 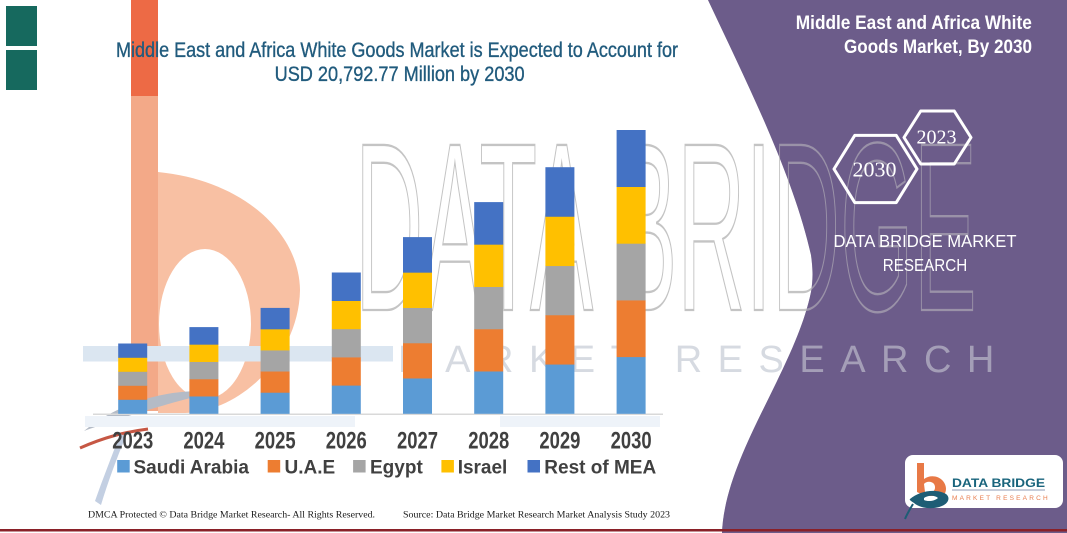 I want to click on svg-text: Rest of MEA, so click(x=600, y=468).